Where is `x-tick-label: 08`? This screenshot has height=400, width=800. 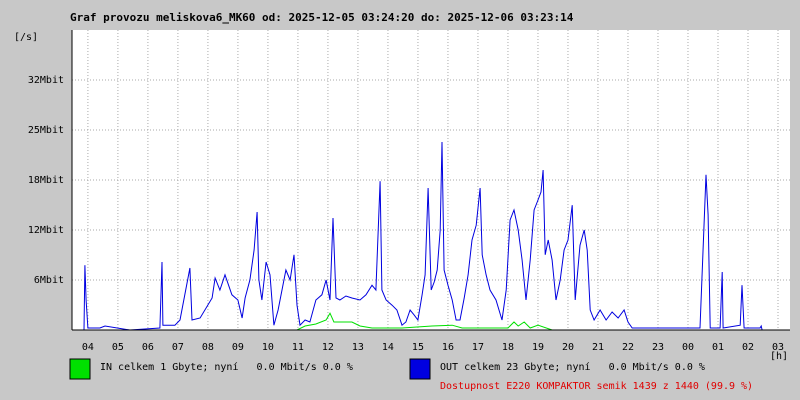
x-tick-label: 08 is located at coordinates (208, 347).